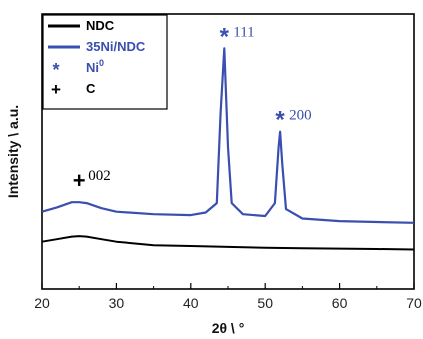  Describe the element at coordinates (243, 32) in the screenshot. I see `peak-label: 111` at that location.